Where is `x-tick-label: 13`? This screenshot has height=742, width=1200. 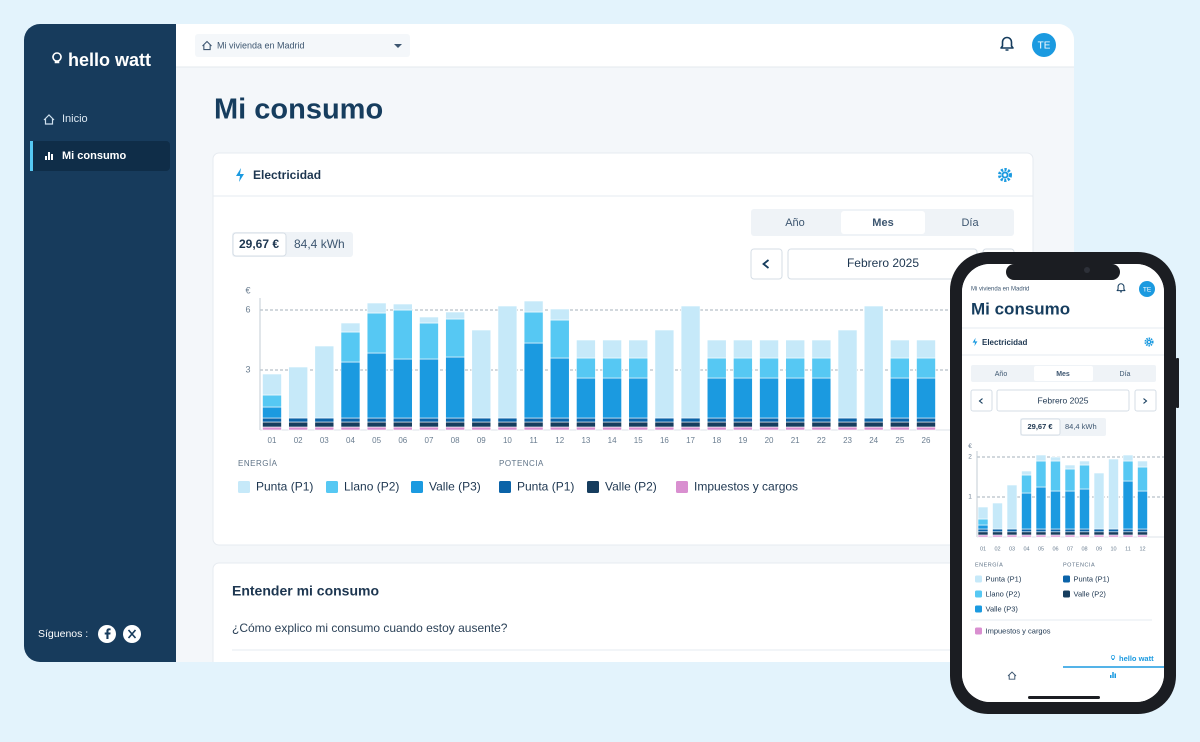
x-tick-label: 13 is located at coordinates (585, 440).